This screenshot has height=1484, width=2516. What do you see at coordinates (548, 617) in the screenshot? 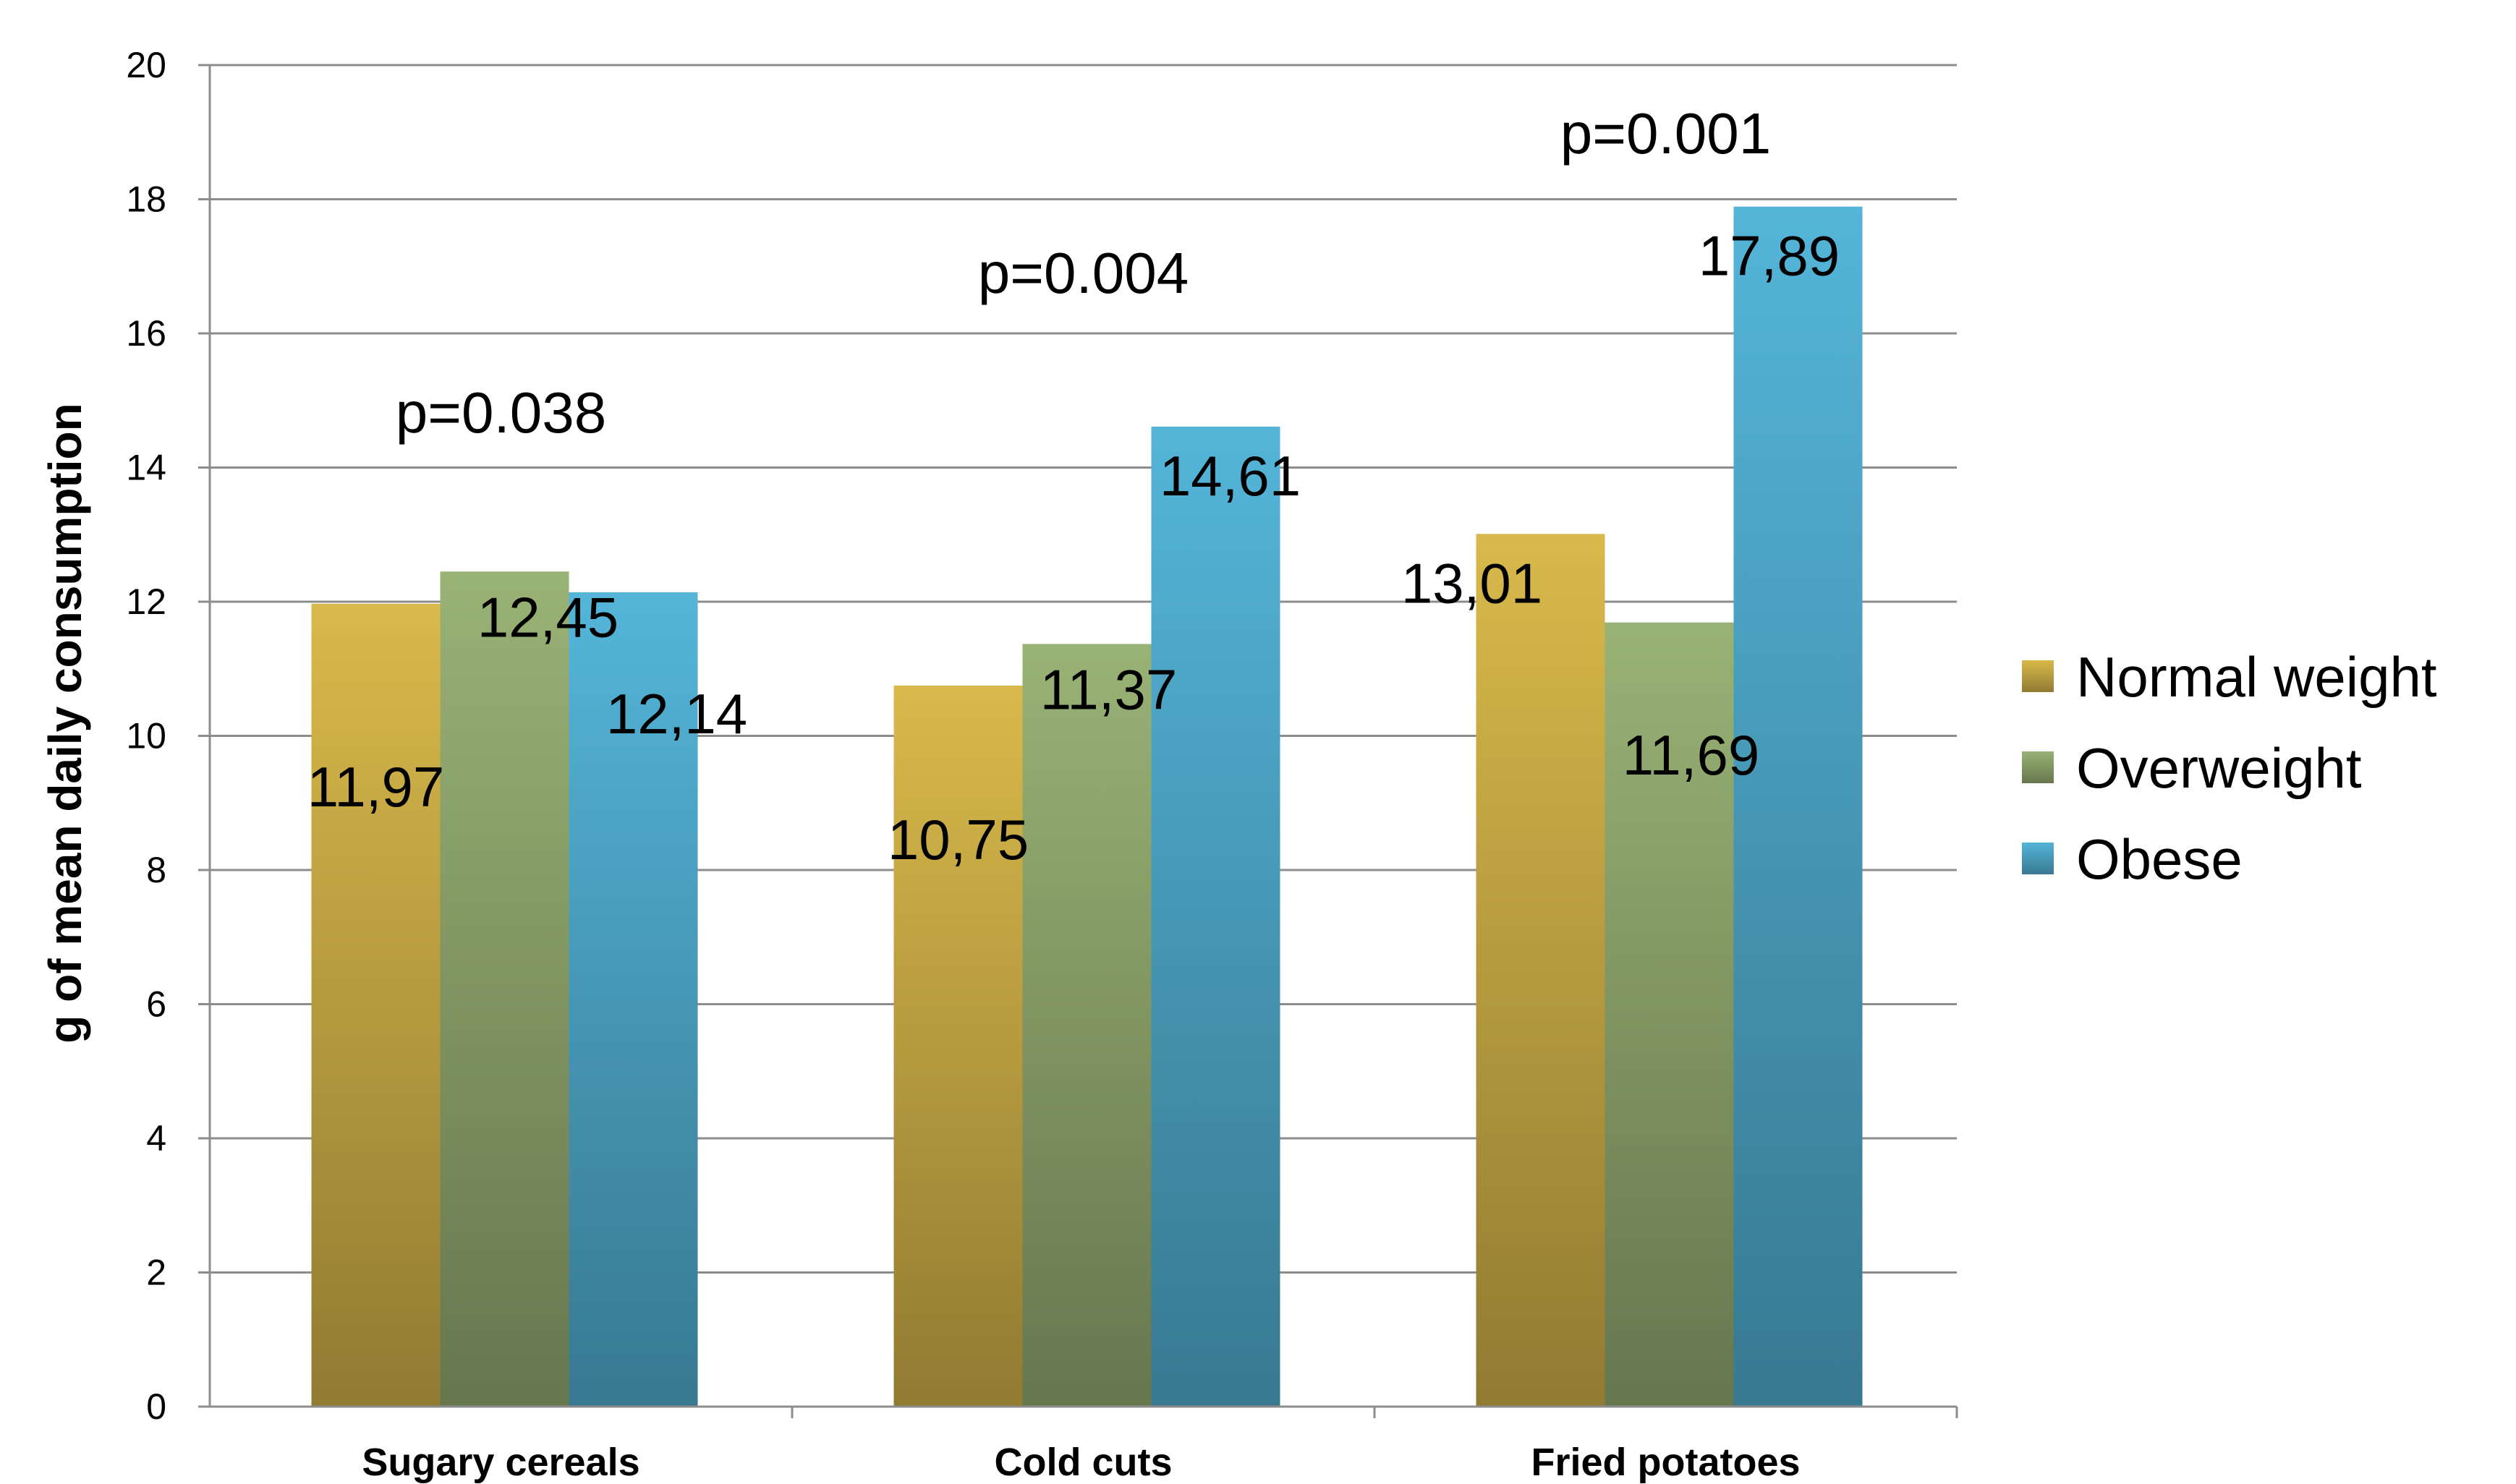
I see `data-label: 12,45` at bounding box center [548, 617].